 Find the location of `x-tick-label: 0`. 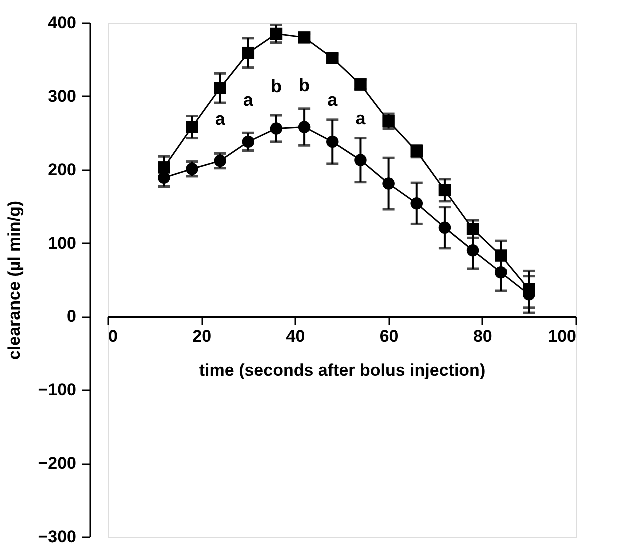

x-tick-label: 0 is located at coordinates (113, 336).